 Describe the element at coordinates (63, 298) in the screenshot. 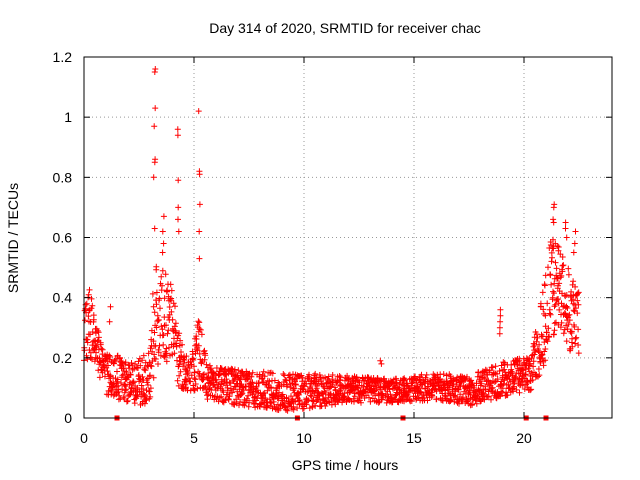

I see `y-tick-label: 0.4` at that location.